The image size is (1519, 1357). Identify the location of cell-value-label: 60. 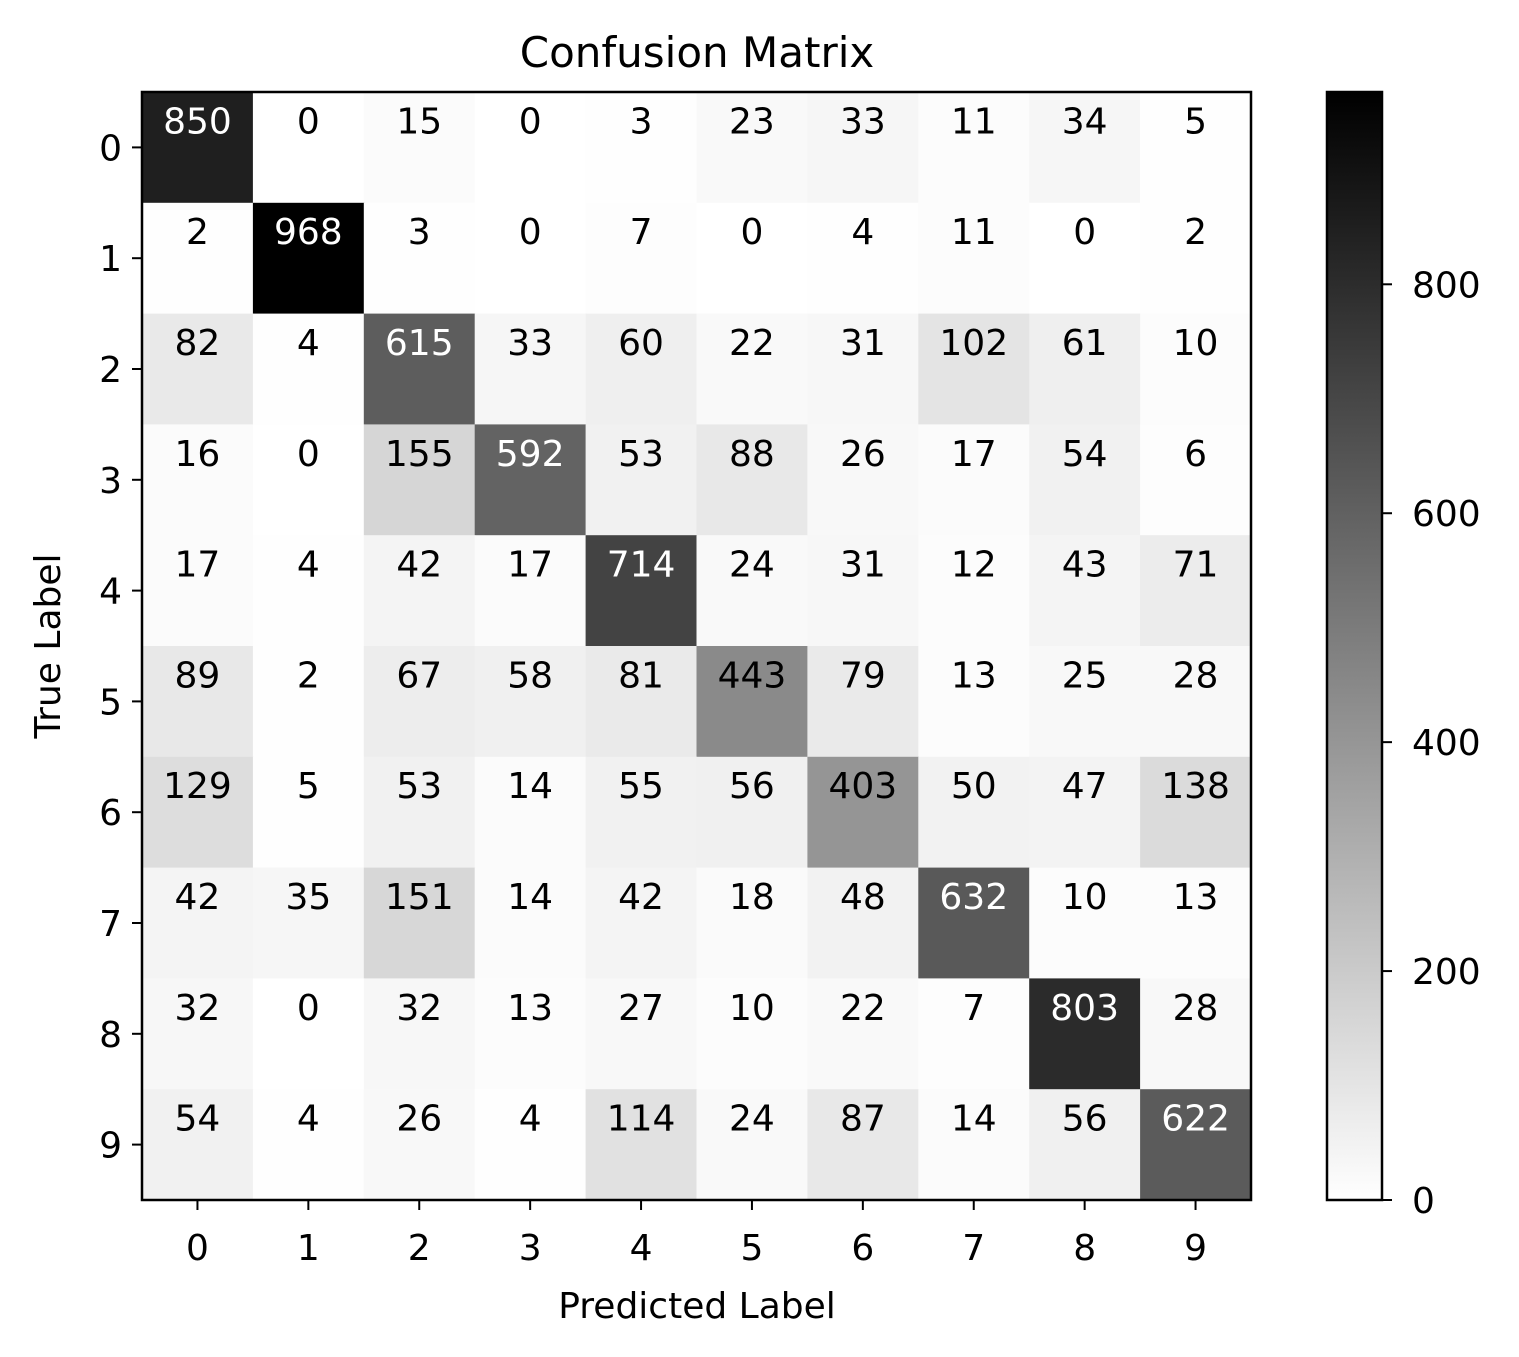
(641, 343).